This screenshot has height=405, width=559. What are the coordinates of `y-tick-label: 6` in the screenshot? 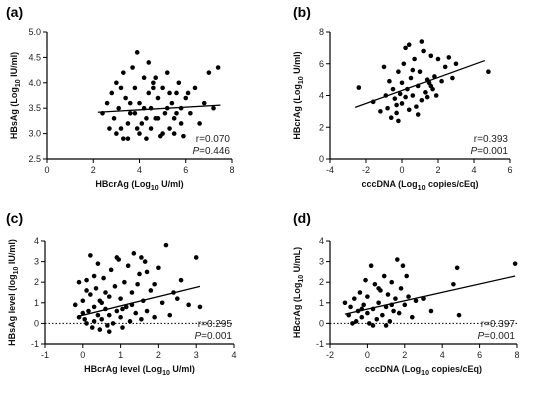 It's located at (321, 64).